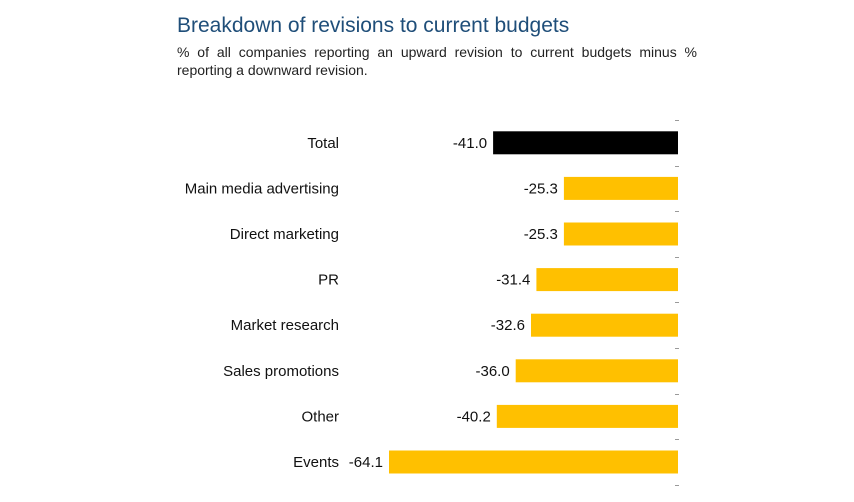 Image resolution: width=854 pixels, height=502 pixels. Describe the element at coordinates (281, 371) in the screenshot. I see `category-label: Sales promotions` at that location.